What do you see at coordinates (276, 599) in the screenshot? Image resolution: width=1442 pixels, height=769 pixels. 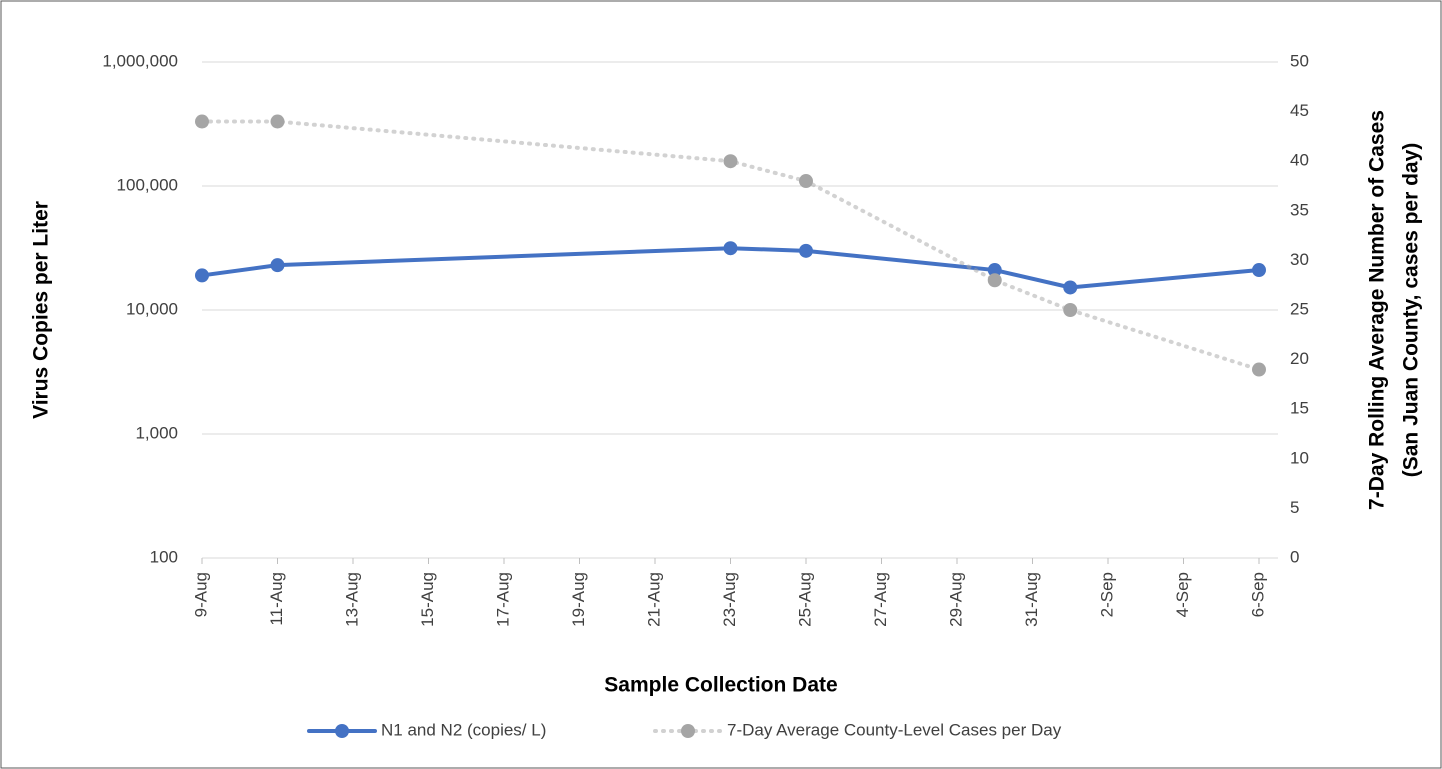 I see `x-tick-label: 11-Aug` at bounding box center [276, 599].